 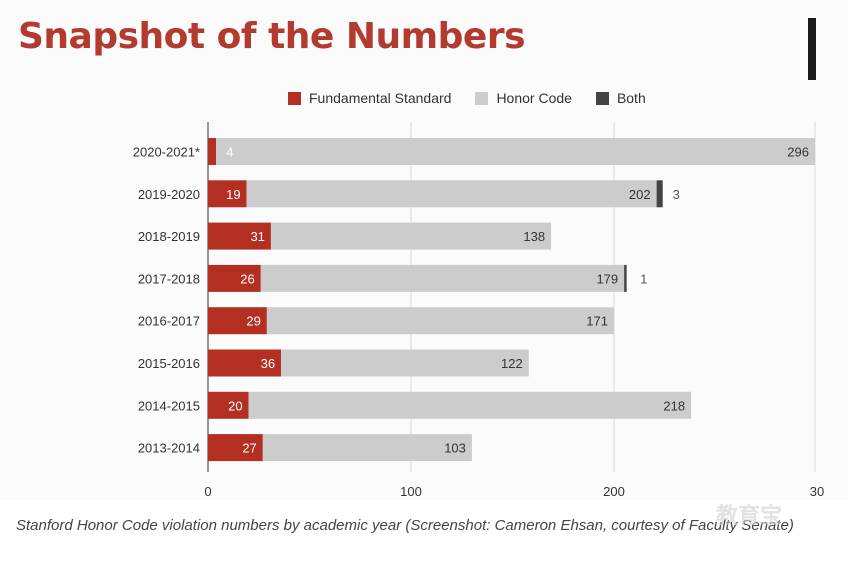 I want to click on data-label-honor-code: 218, so click(x=674, y=405).